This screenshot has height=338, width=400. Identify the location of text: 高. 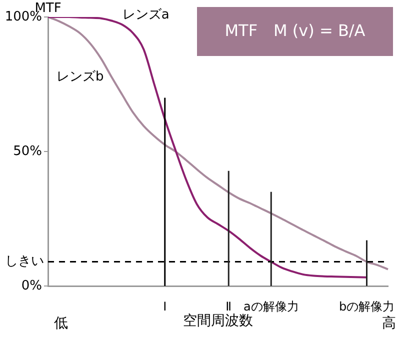
(389, 324).